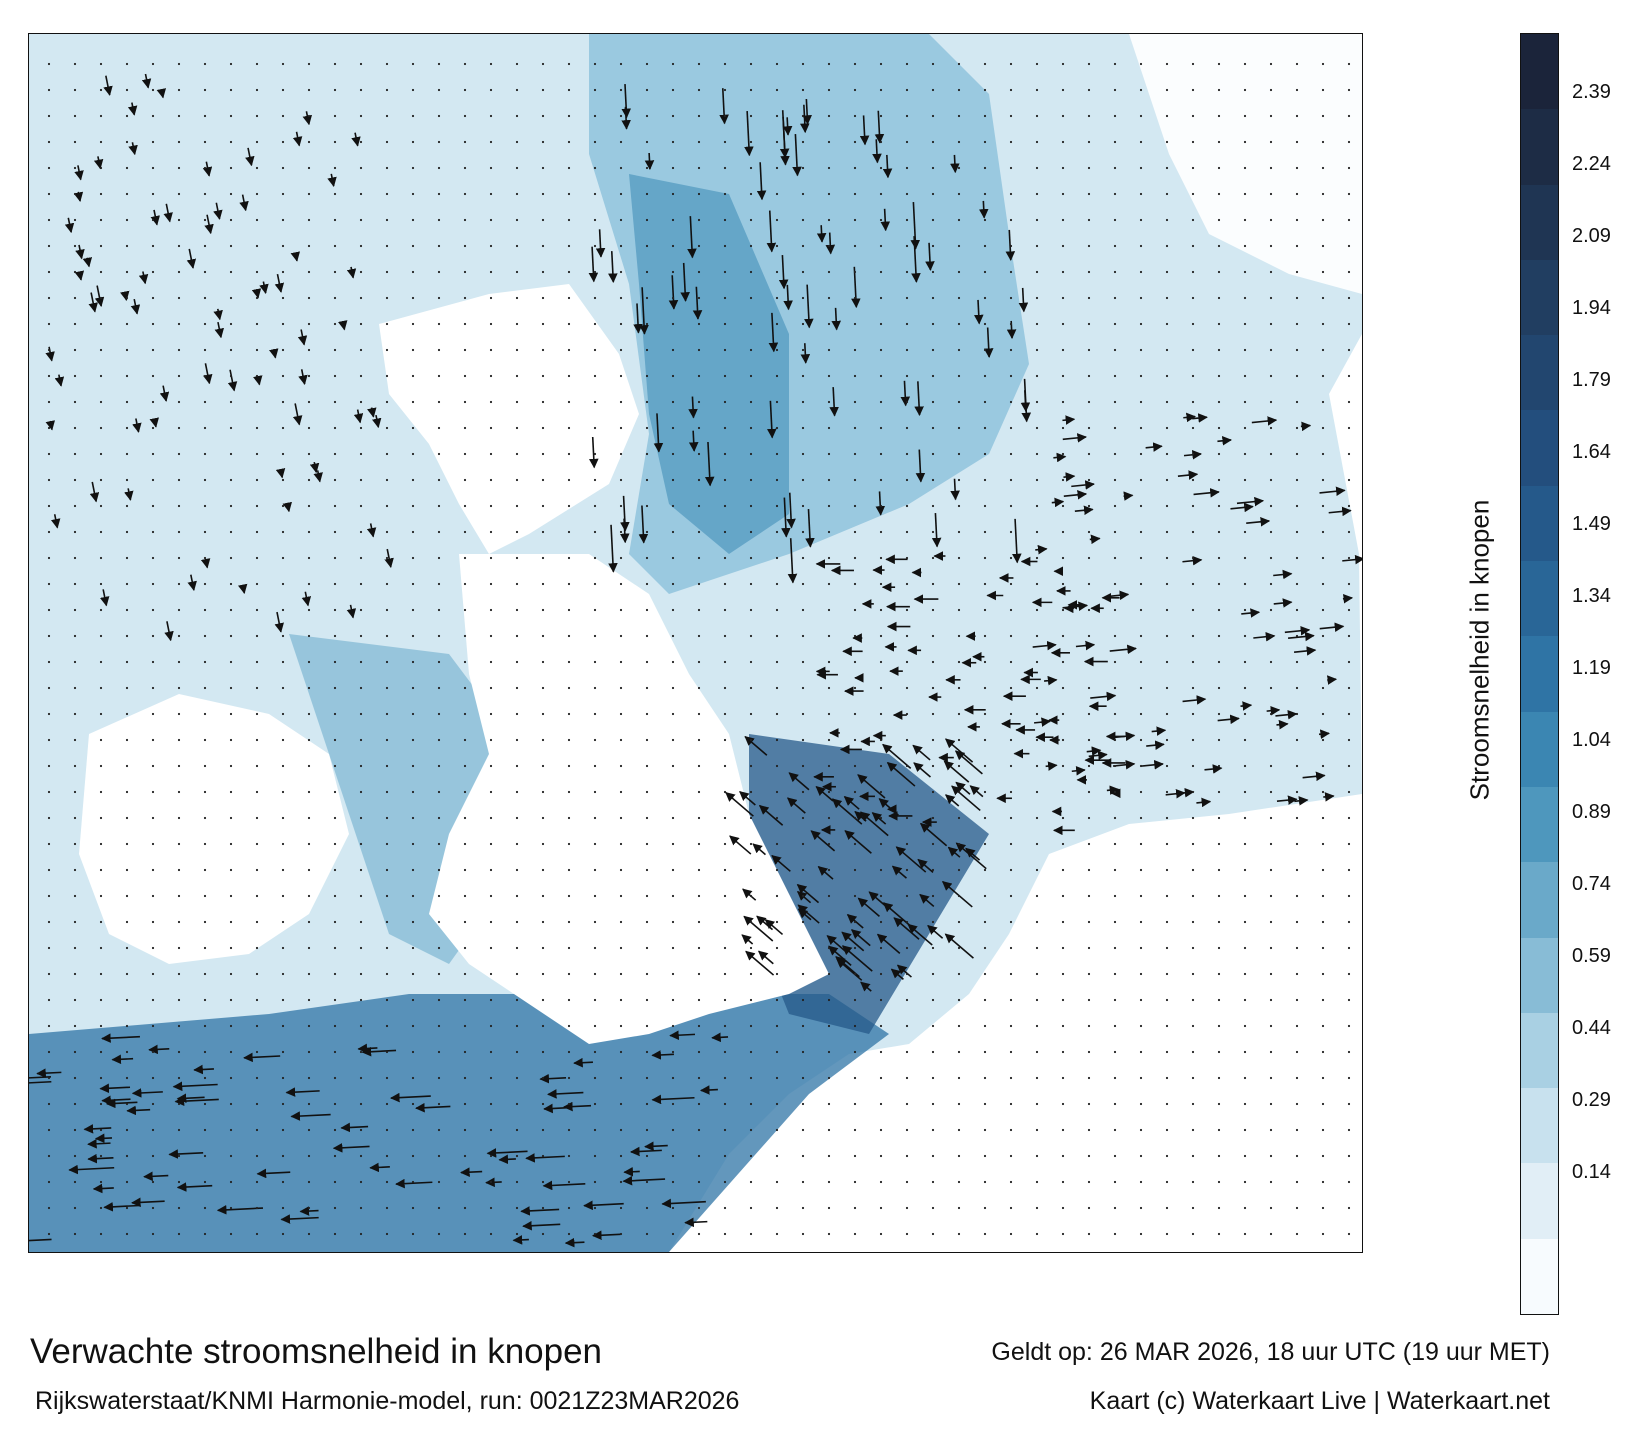 The height and width of the screenshot is (1450, 1650). Describe the element at coordinates (1539, 975) in the screenshot. I see `color-band` at that location.